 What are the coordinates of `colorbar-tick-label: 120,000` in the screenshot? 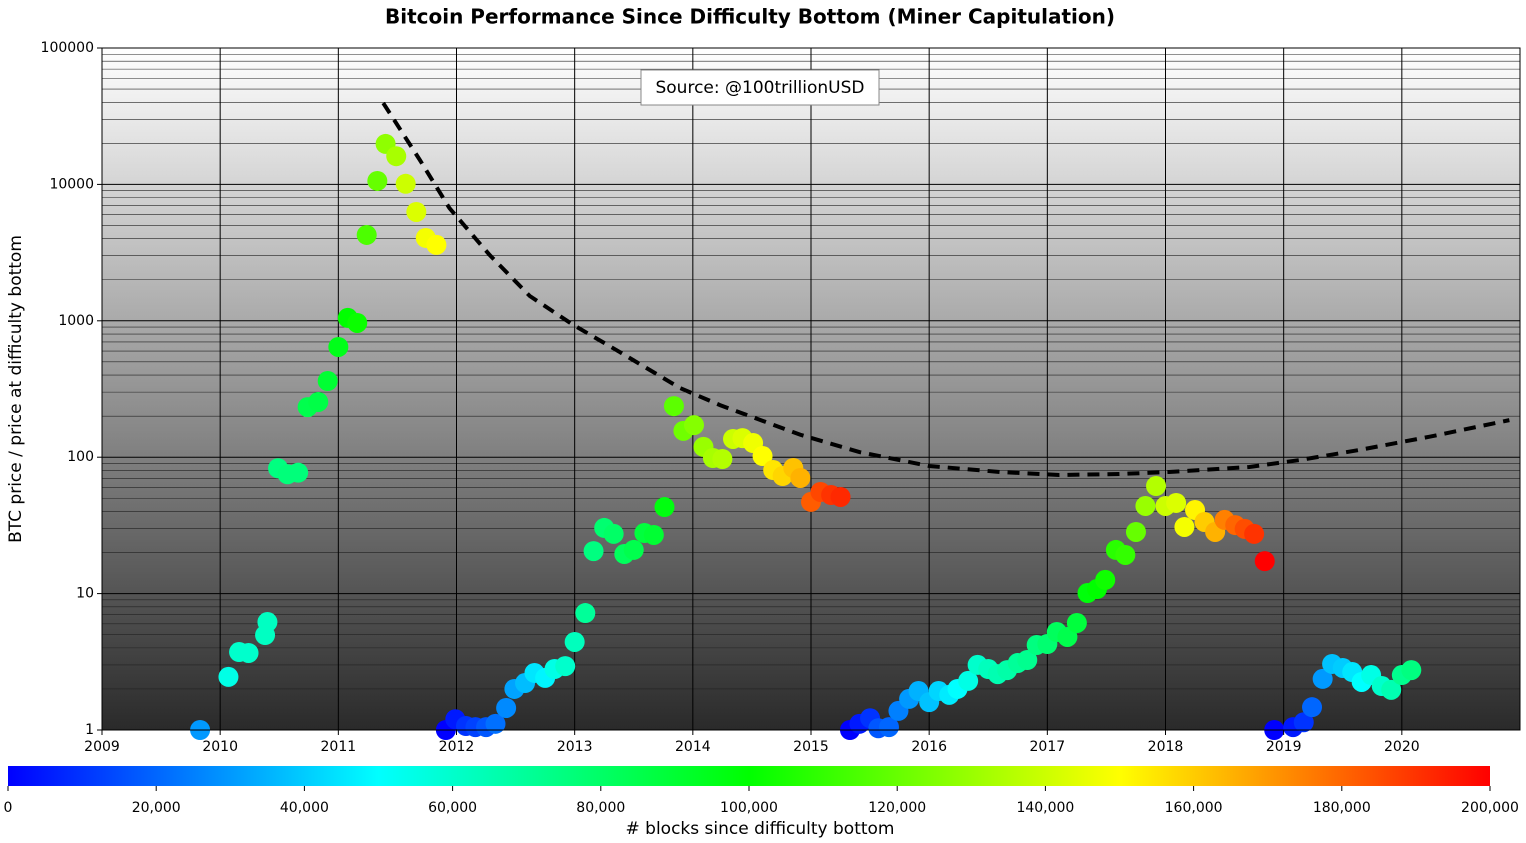 It's located at (897, 808).